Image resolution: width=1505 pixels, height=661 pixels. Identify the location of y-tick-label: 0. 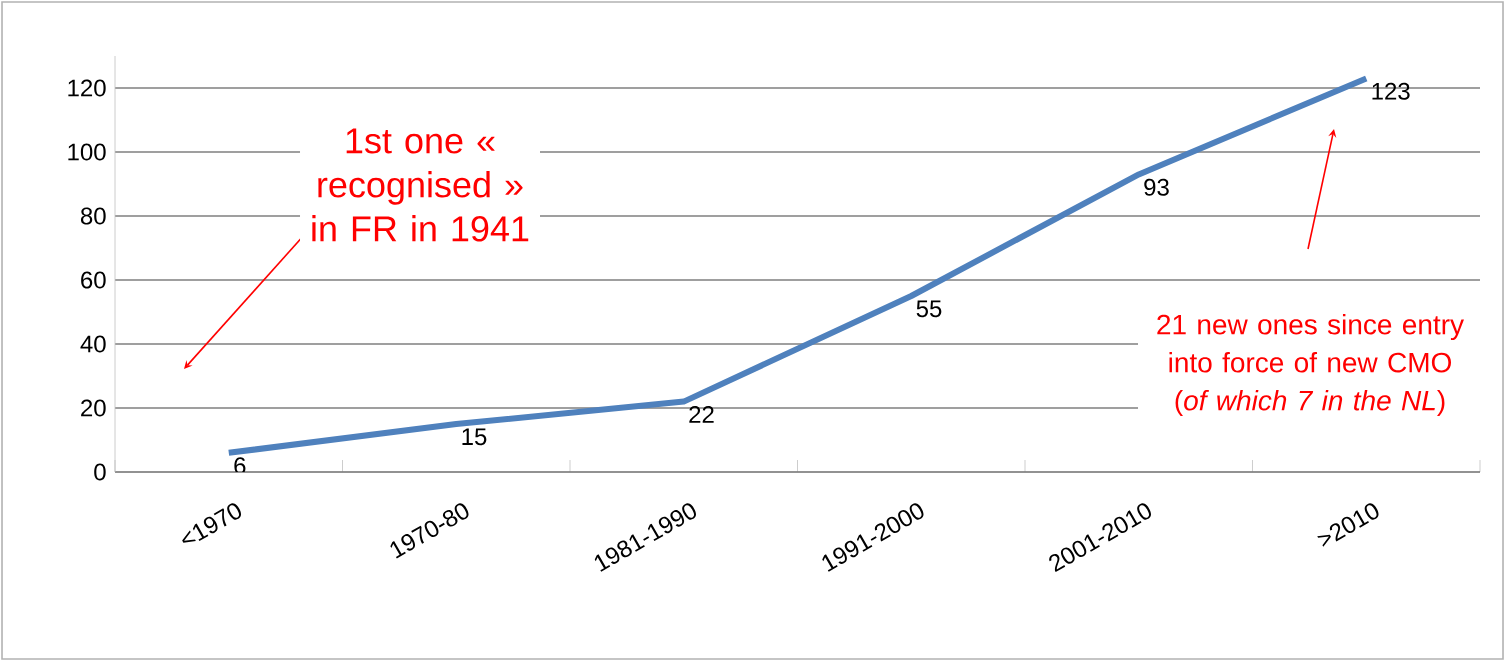
(100, 472).